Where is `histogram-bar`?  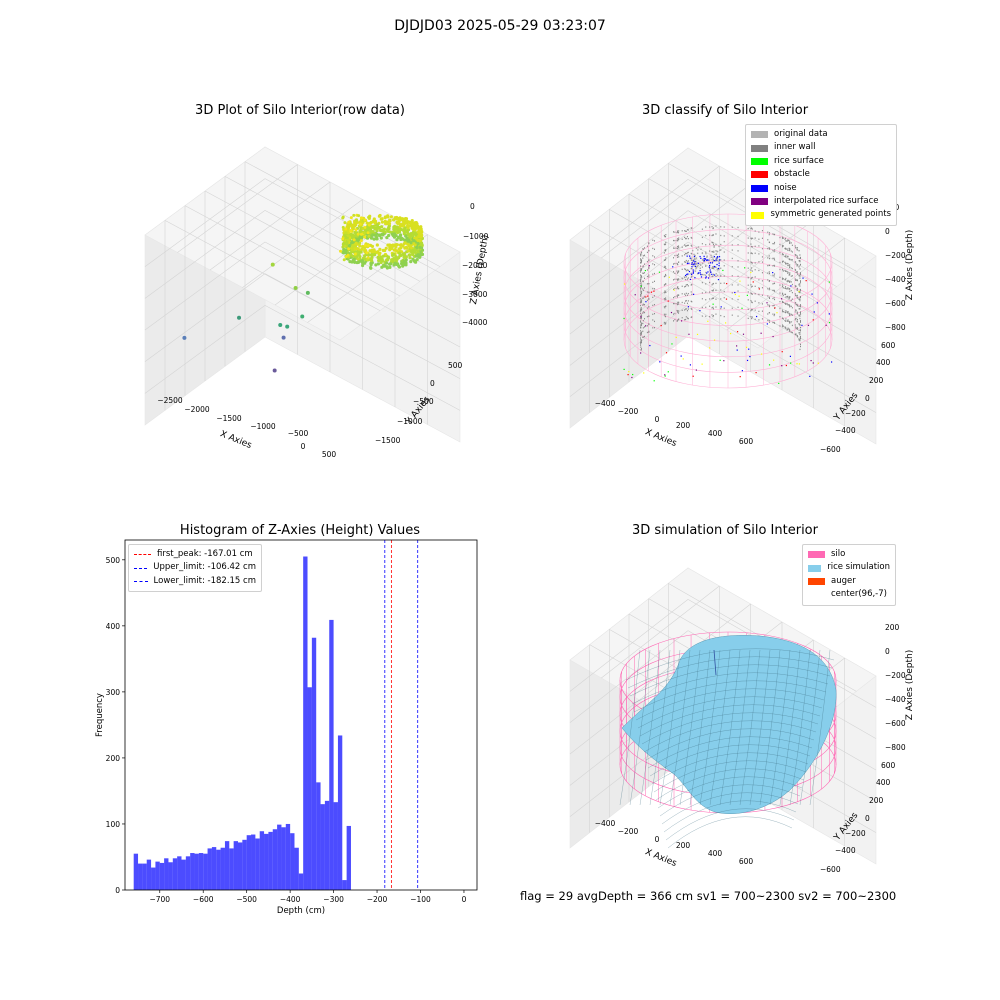
histogram-bar is located at coordinates (136, 871).